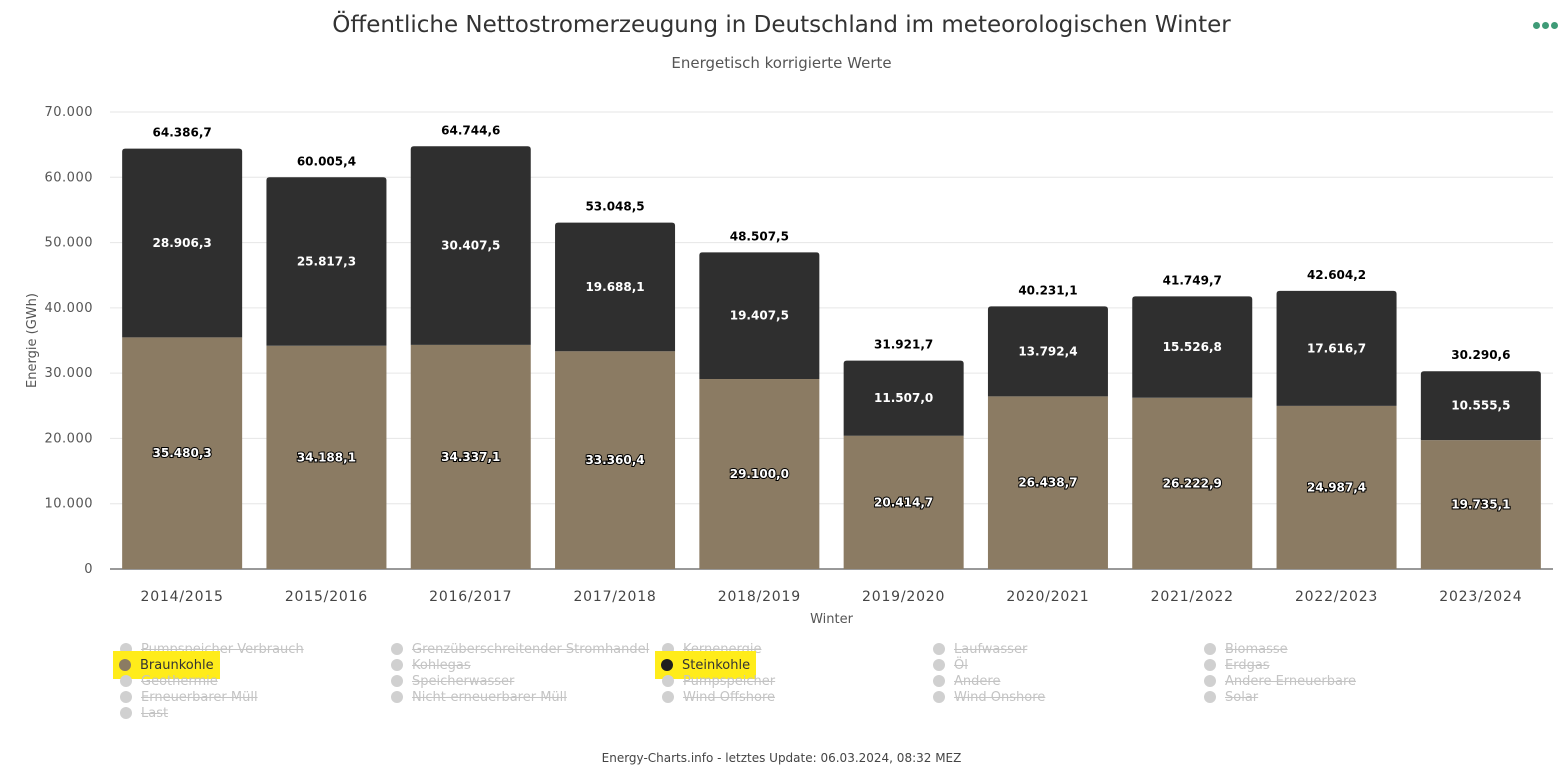 The width and height of the screenshot is (1563, 782). Describe the element at coordinates (759, 236) in the screenshot. I see `total-label: 48.507,5` at that location.